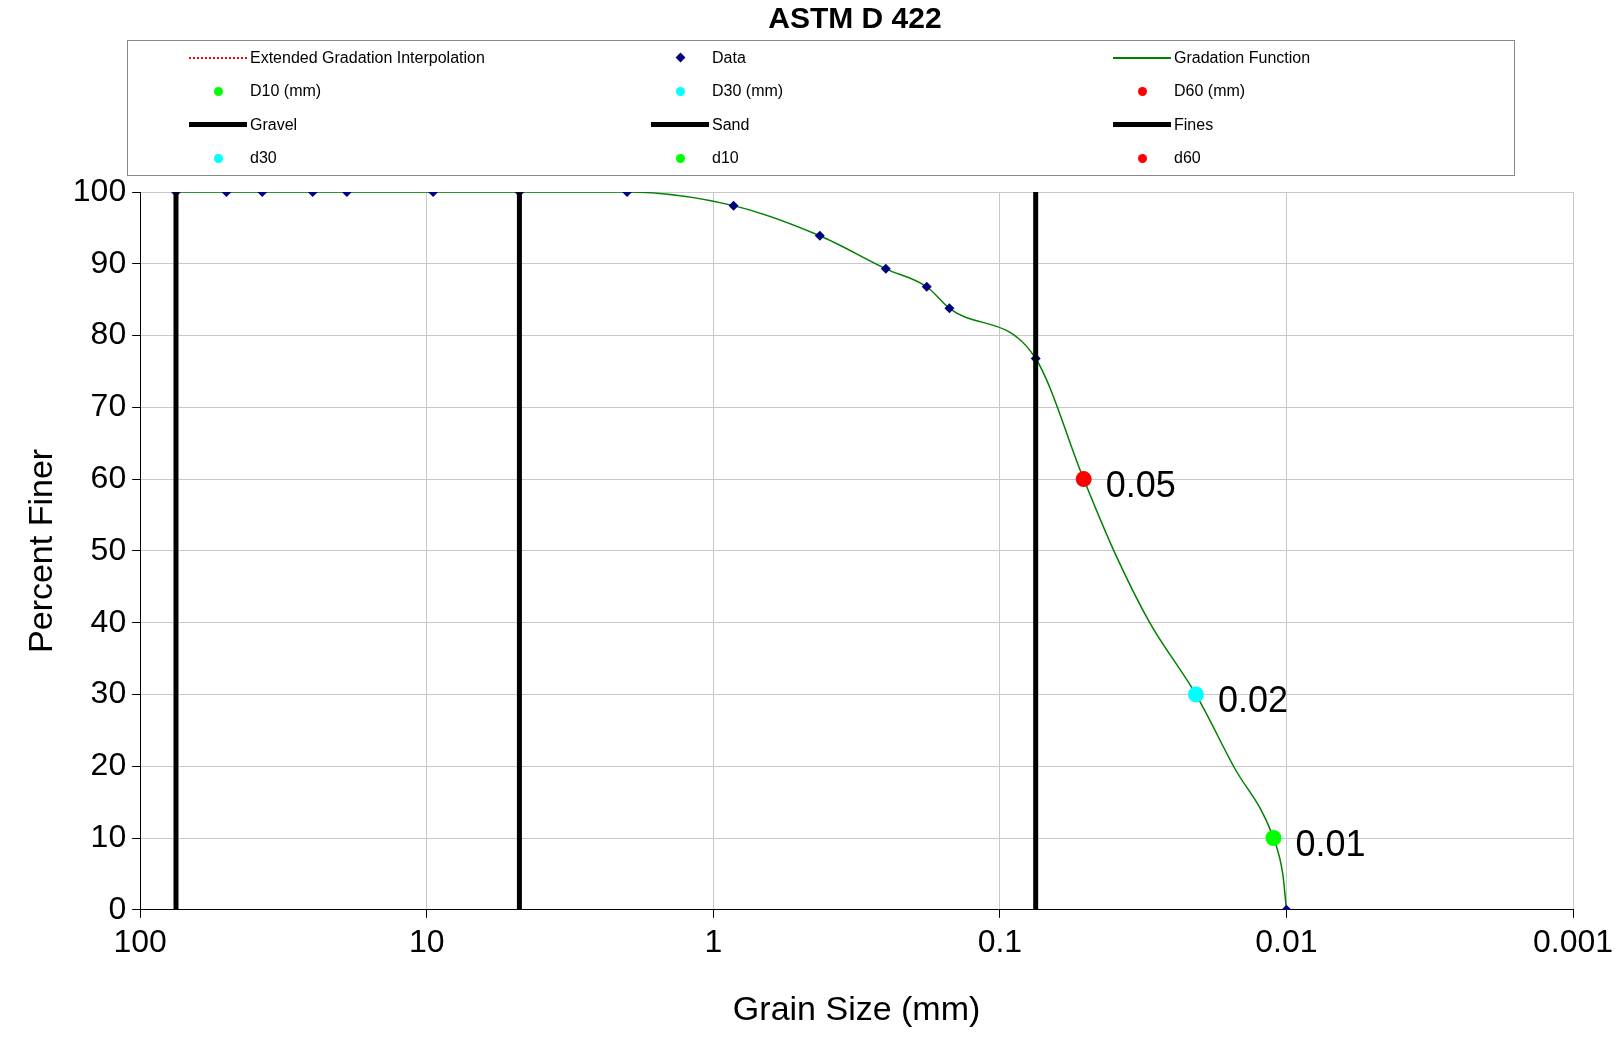 Image resolution: width=1621 pixels, height=1039 pixels. What do you see at coordinates (1573, 940) in the screenshot?
I see `x-tick-label: 0.001` at bounding box center [1573, 940].